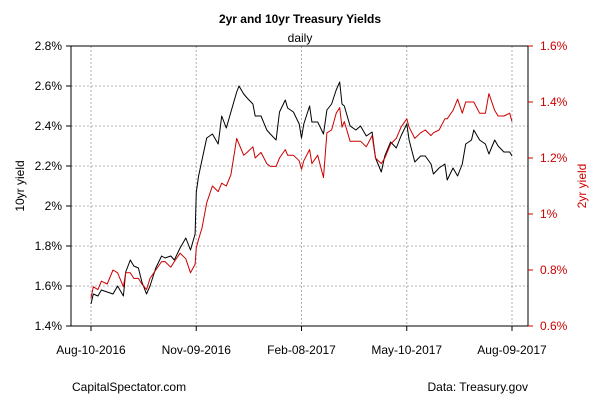 The image size is (600, 400). What do you see at coordinates (478, 387) in the screenshot?
I see `footer-source-right: Data: Treasury.gov` at bounding box center [478, 387].